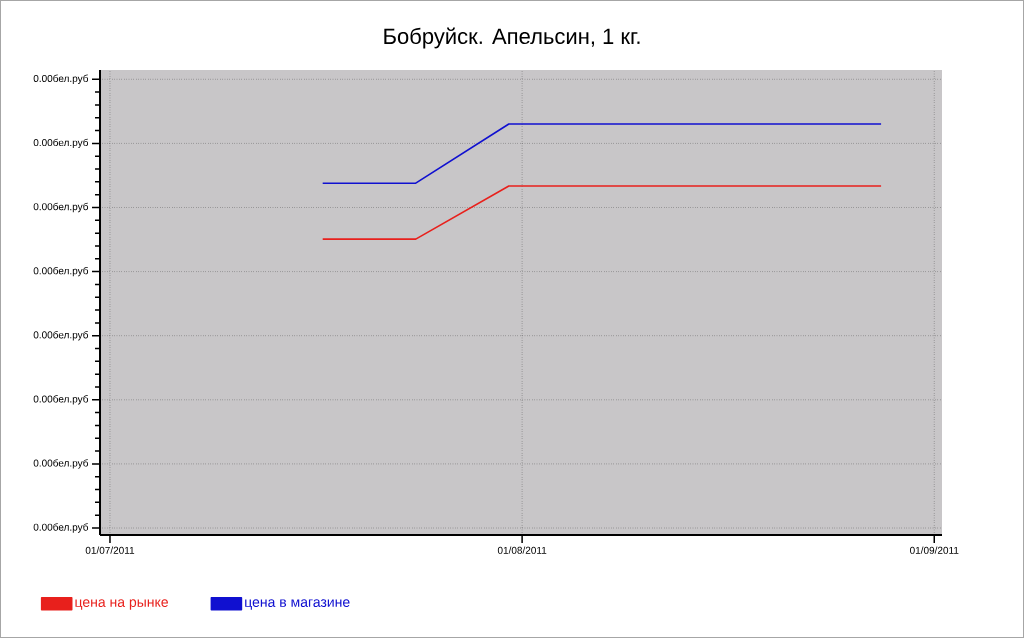  I want to click on chart-title: Бобруйск. Апельсин, 1 кг., so click(512, 38).